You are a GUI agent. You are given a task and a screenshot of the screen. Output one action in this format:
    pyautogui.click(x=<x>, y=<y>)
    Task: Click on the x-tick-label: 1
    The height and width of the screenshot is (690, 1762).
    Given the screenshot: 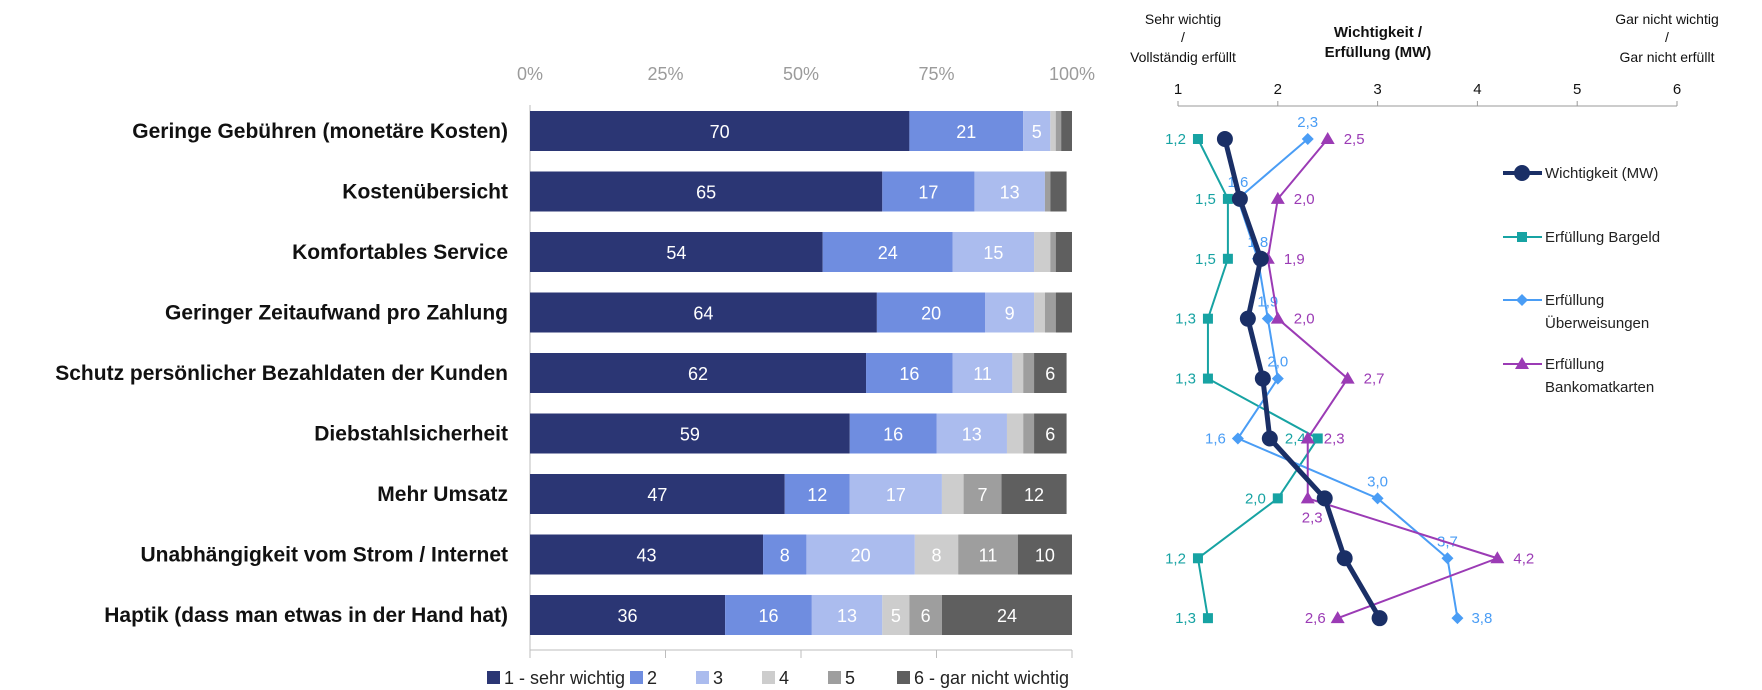 What is the action you would take?
    pyautogui.click(x=1178, y=89)
    